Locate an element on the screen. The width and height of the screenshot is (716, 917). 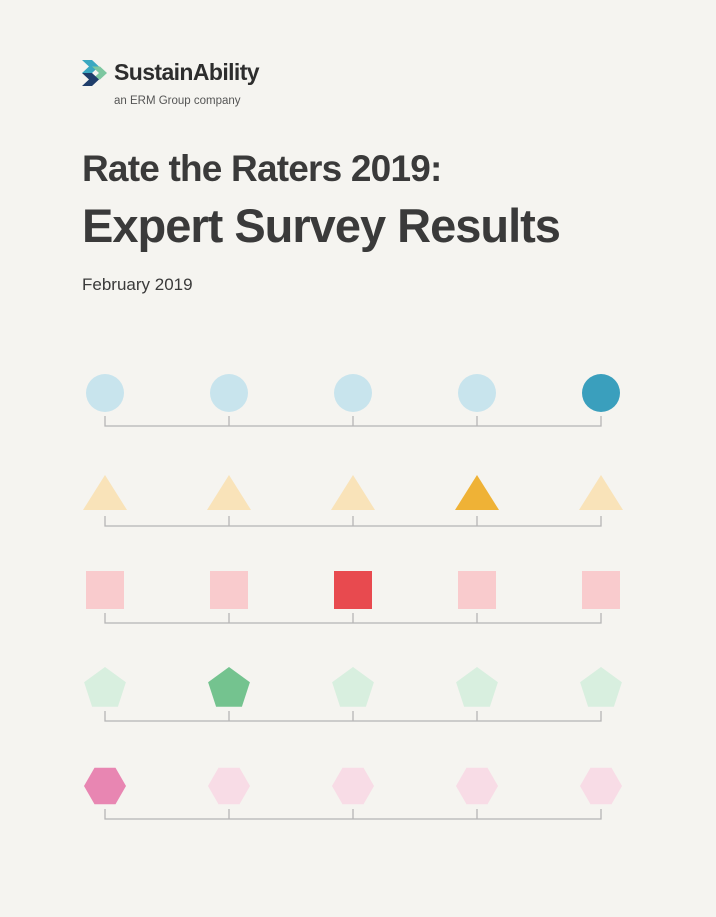
publication-date: February 2019 is located at coordinates (137, 284).